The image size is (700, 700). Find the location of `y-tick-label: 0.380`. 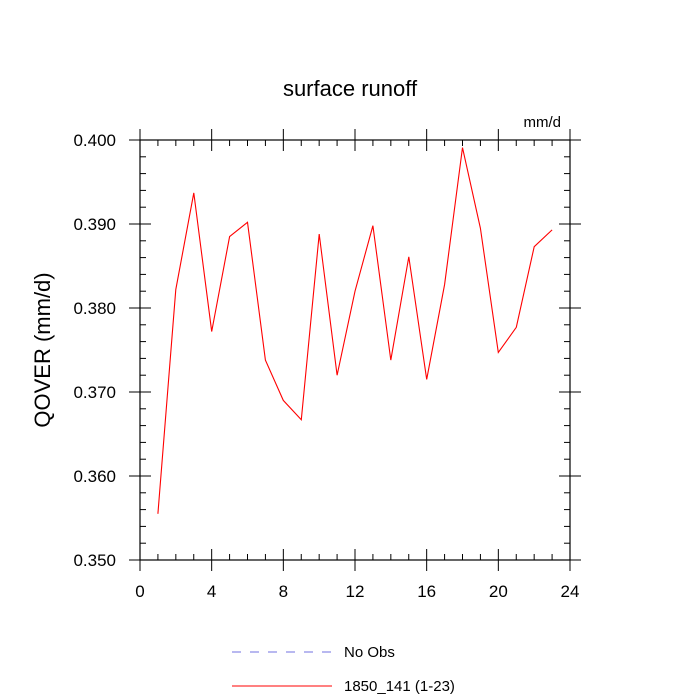

y-tick-label: 0.380 is located at coordinates (94, 308).